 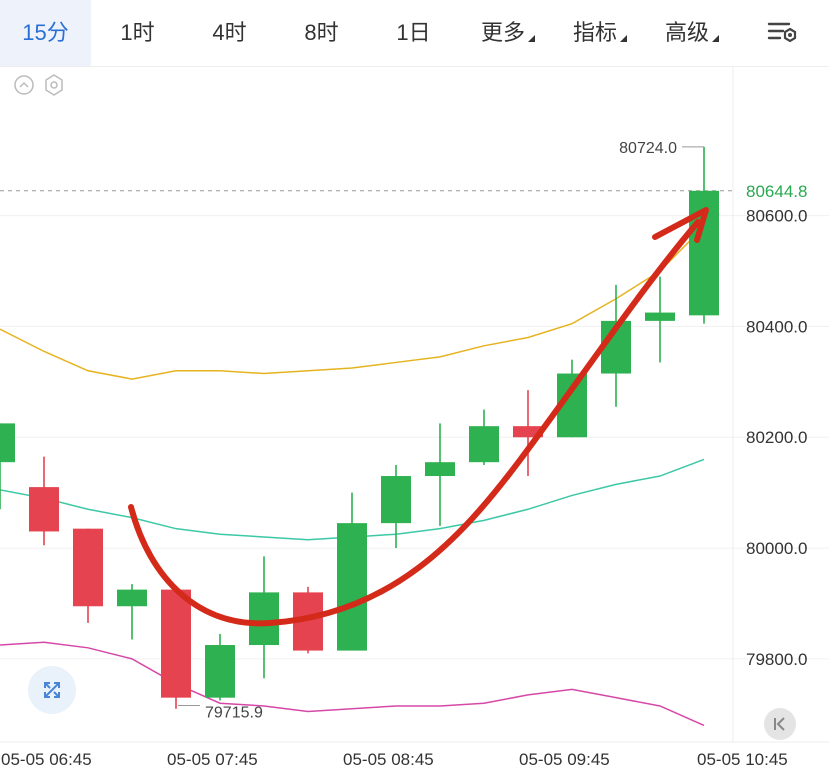 I want to click on tab-label: 更多, so click(x=502, y=32).